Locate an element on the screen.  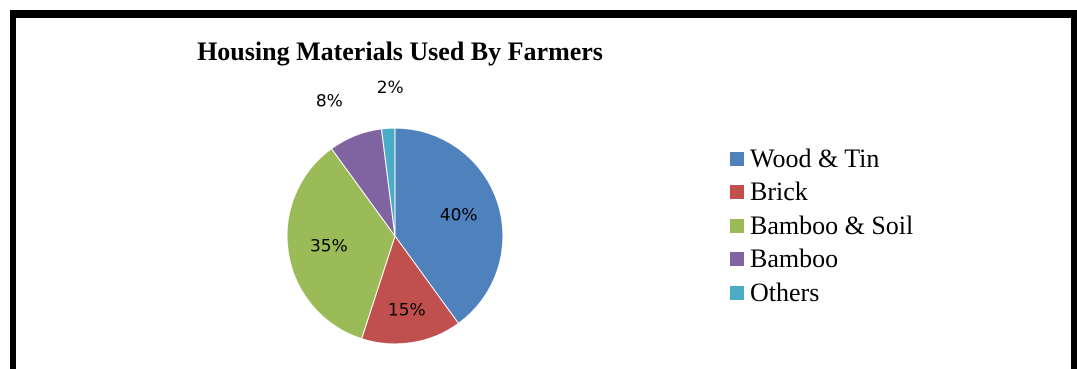
legend-label: Others is located at coordinates (785, 292).